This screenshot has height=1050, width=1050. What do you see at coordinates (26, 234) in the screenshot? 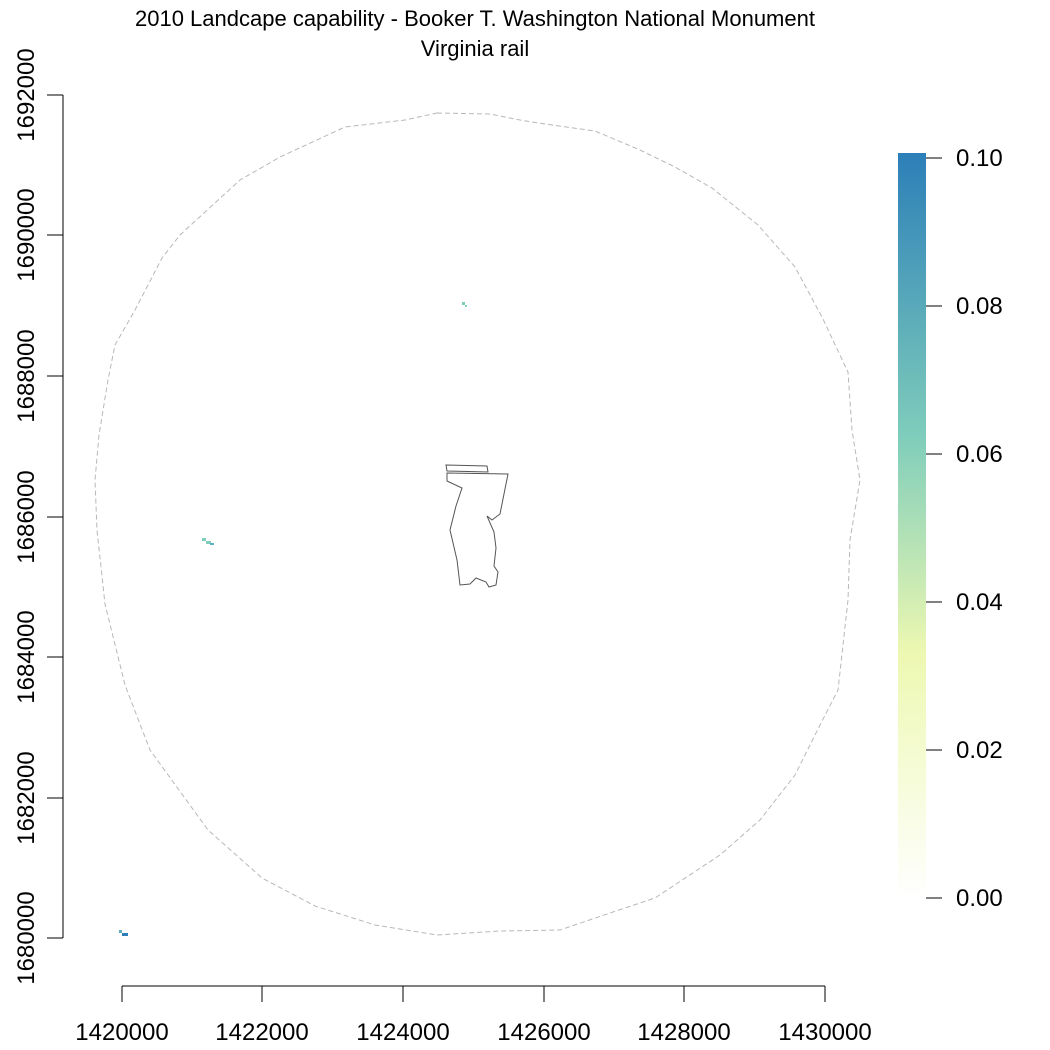
I see `y-tick-label: 1690000` at bounding box center [26, 234].